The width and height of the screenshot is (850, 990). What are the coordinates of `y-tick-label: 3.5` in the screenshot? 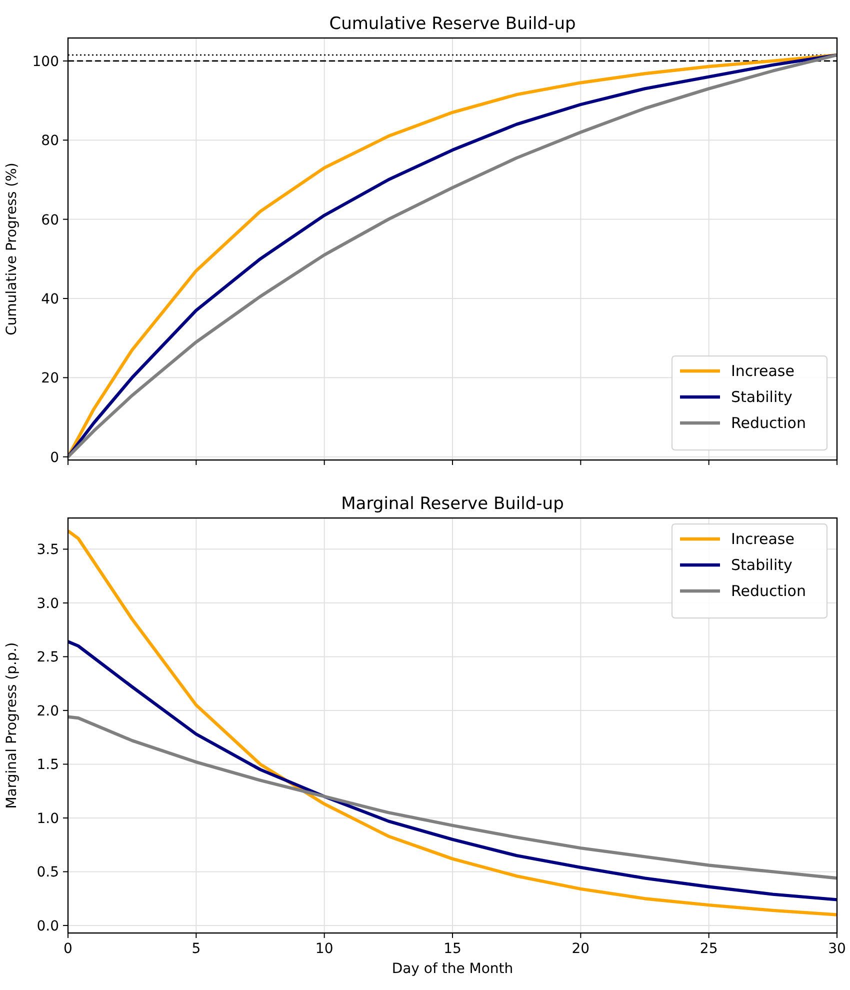 It's located at (47, 550).